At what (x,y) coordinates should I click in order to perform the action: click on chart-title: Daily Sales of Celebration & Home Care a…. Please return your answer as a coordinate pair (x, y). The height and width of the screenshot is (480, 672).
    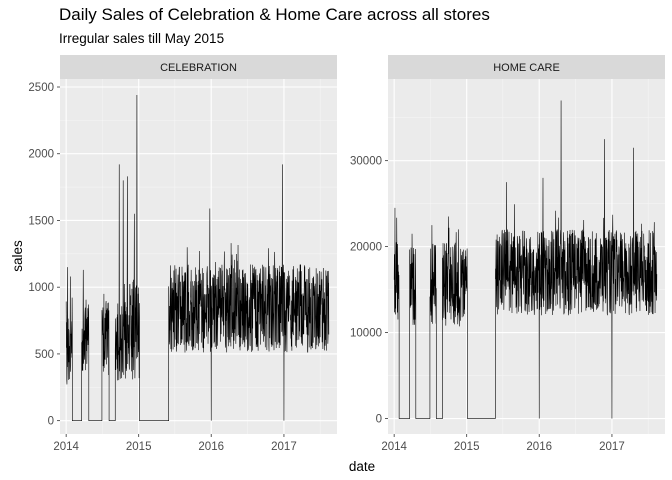
    Looking at the image, I should click on (274, 14).